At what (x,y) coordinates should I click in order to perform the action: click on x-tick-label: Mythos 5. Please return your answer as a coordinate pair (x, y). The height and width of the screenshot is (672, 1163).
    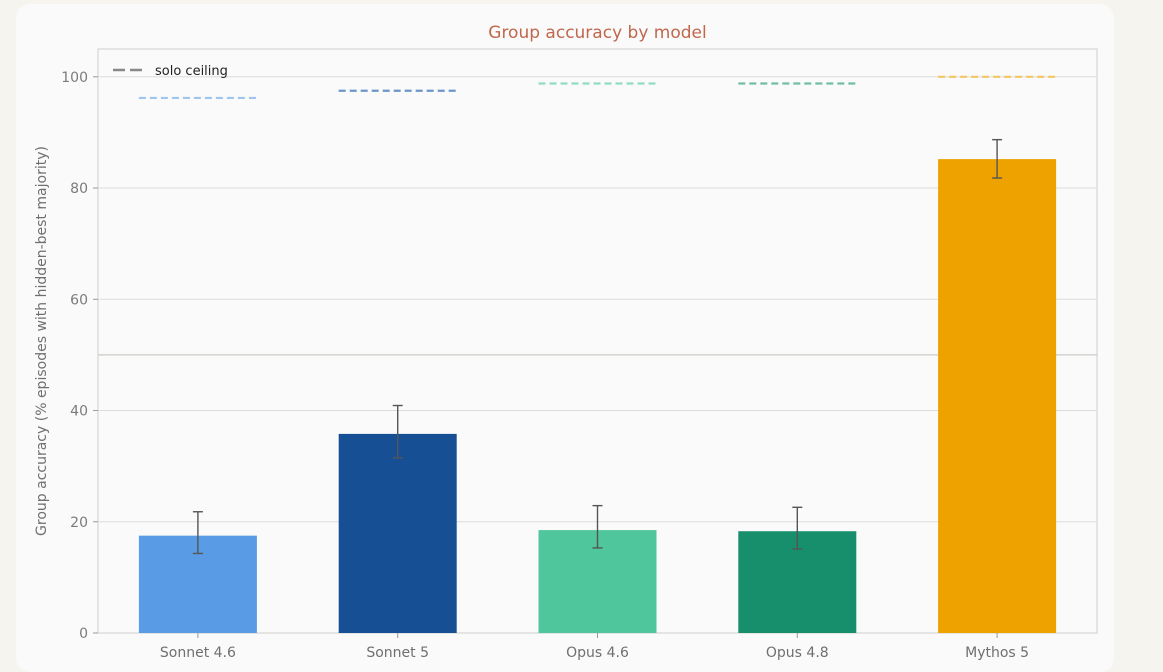
    Looking at the image, I should click on (997, 653).